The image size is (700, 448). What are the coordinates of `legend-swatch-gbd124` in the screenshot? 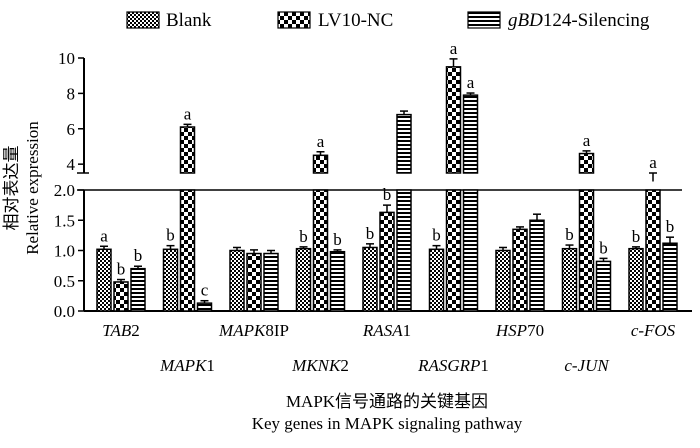 It's located at (484, 20).